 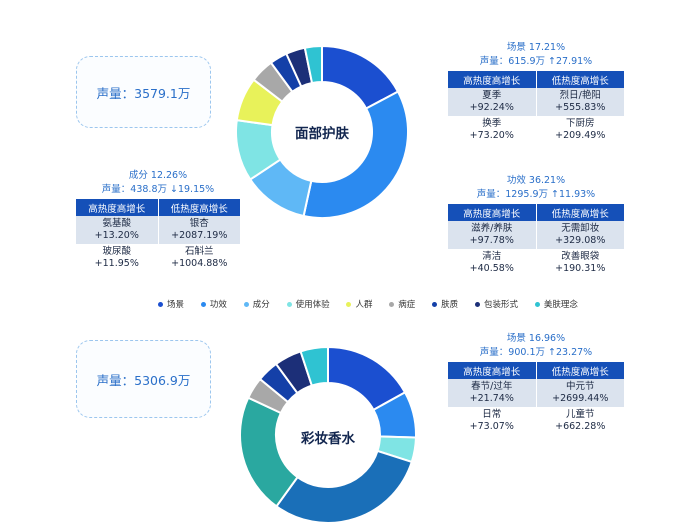 I want to click on table-cell: 清洁 +40.58%, so click(x=492, y=263).